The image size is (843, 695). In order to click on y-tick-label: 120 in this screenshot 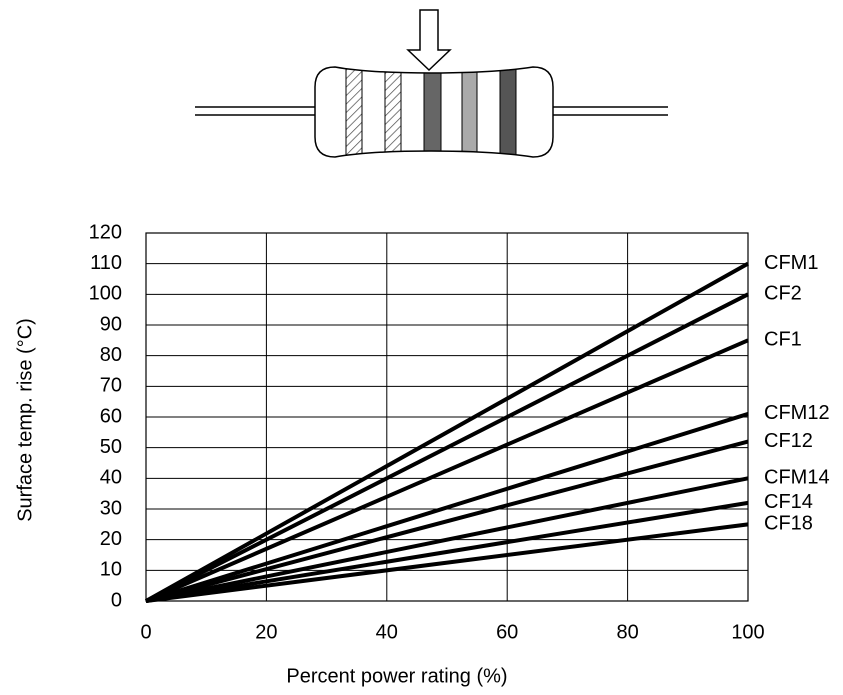, I will do `click(105, 232)`.